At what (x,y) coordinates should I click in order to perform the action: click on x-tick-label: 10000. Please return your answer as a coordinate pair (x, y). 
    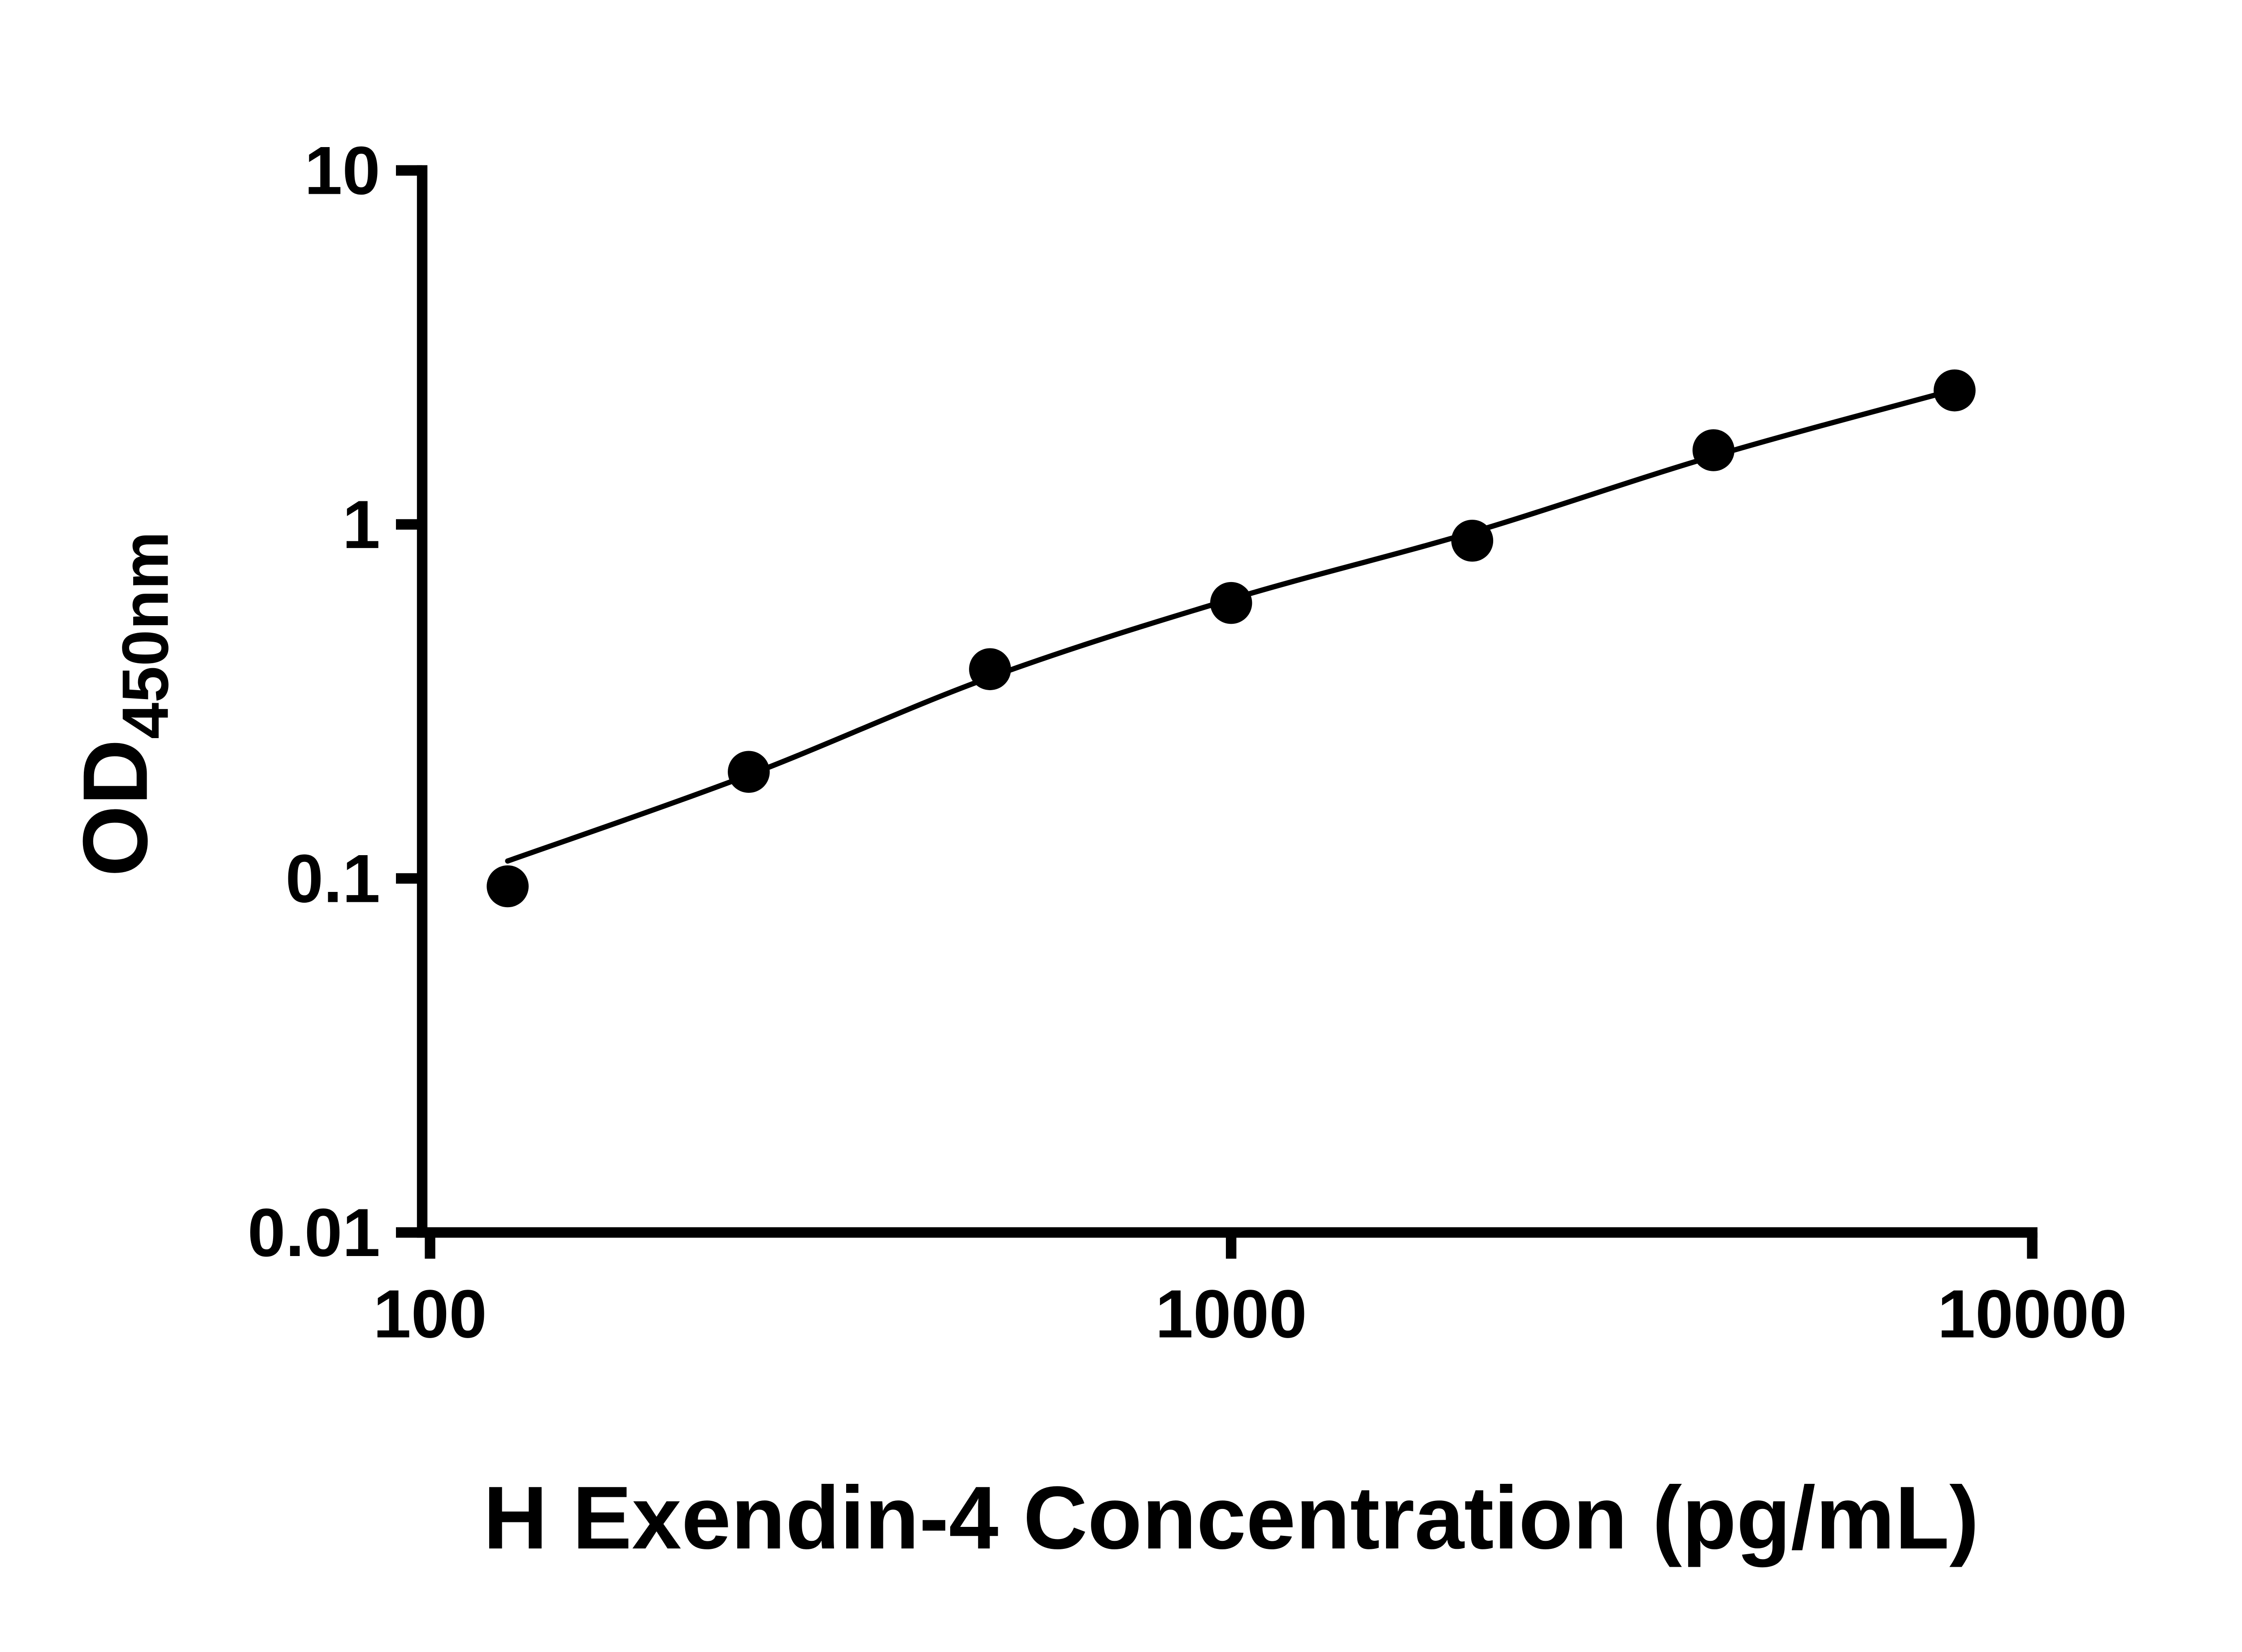
    Looking at the image, I should click on (2032, 1314).